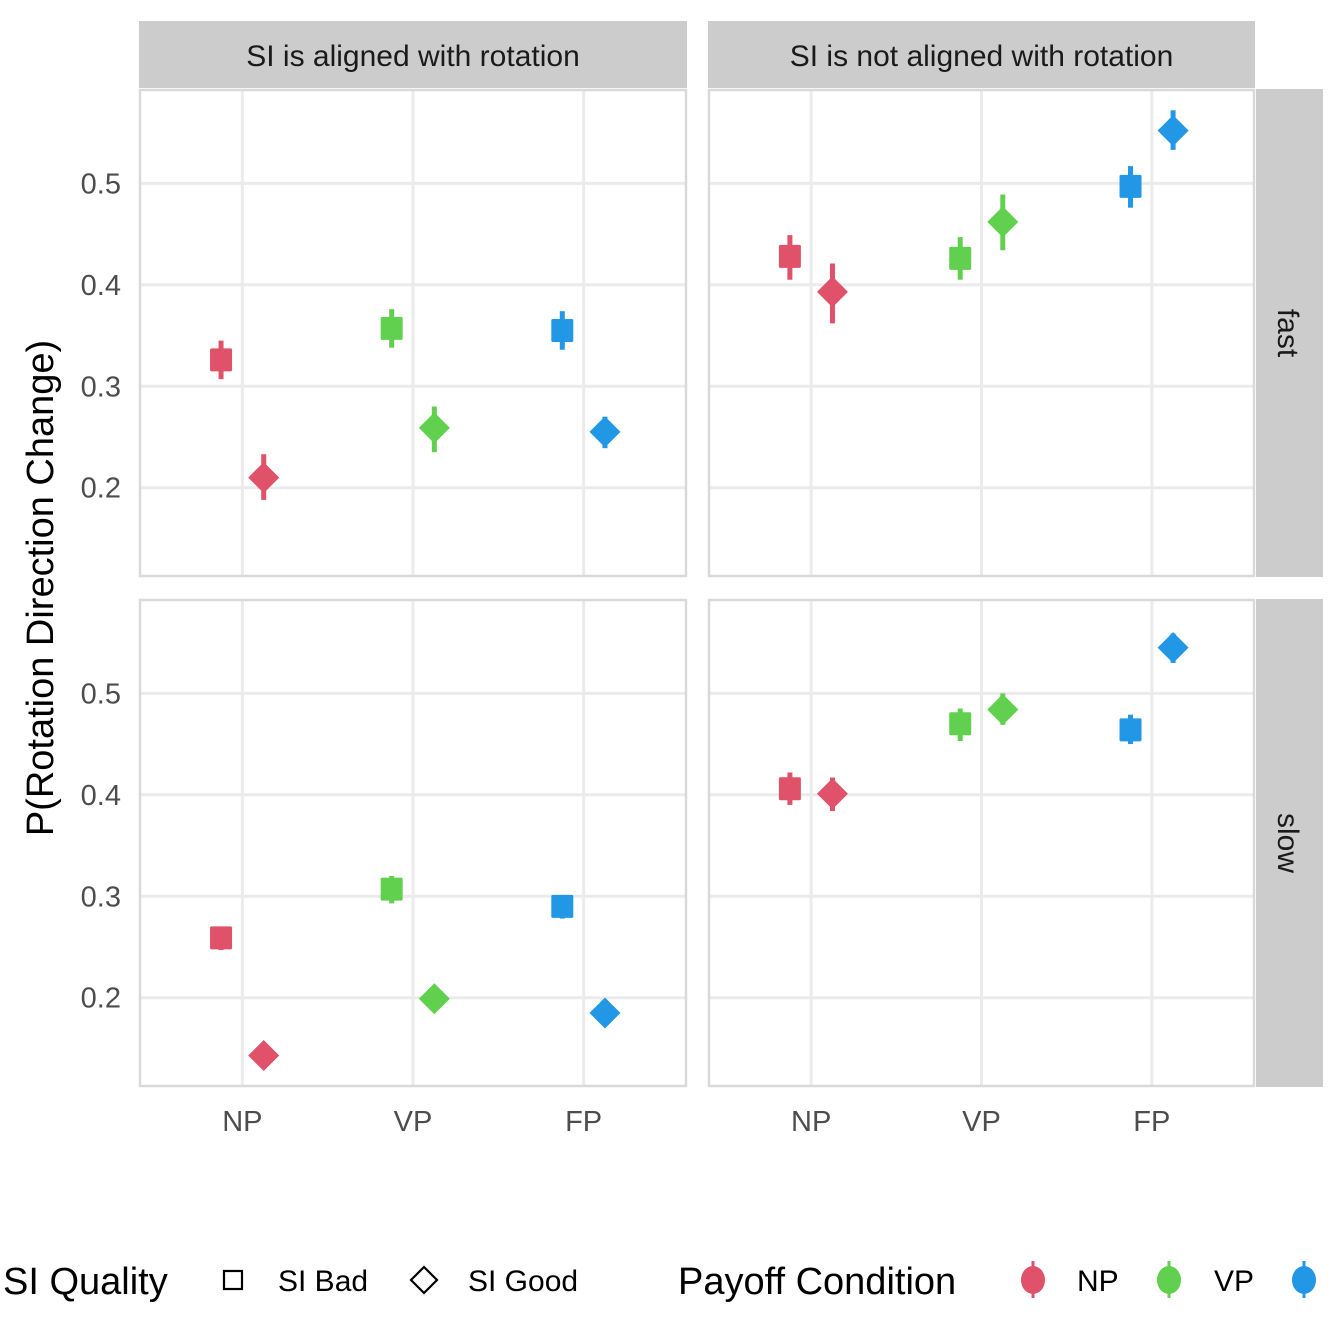 The width and height of the screenshot is (1344, 1344). What do you see at coordinates (523, 1281) in the screenshot?
I see `legend-label: SI Good` at bounding box center [523, 1281].